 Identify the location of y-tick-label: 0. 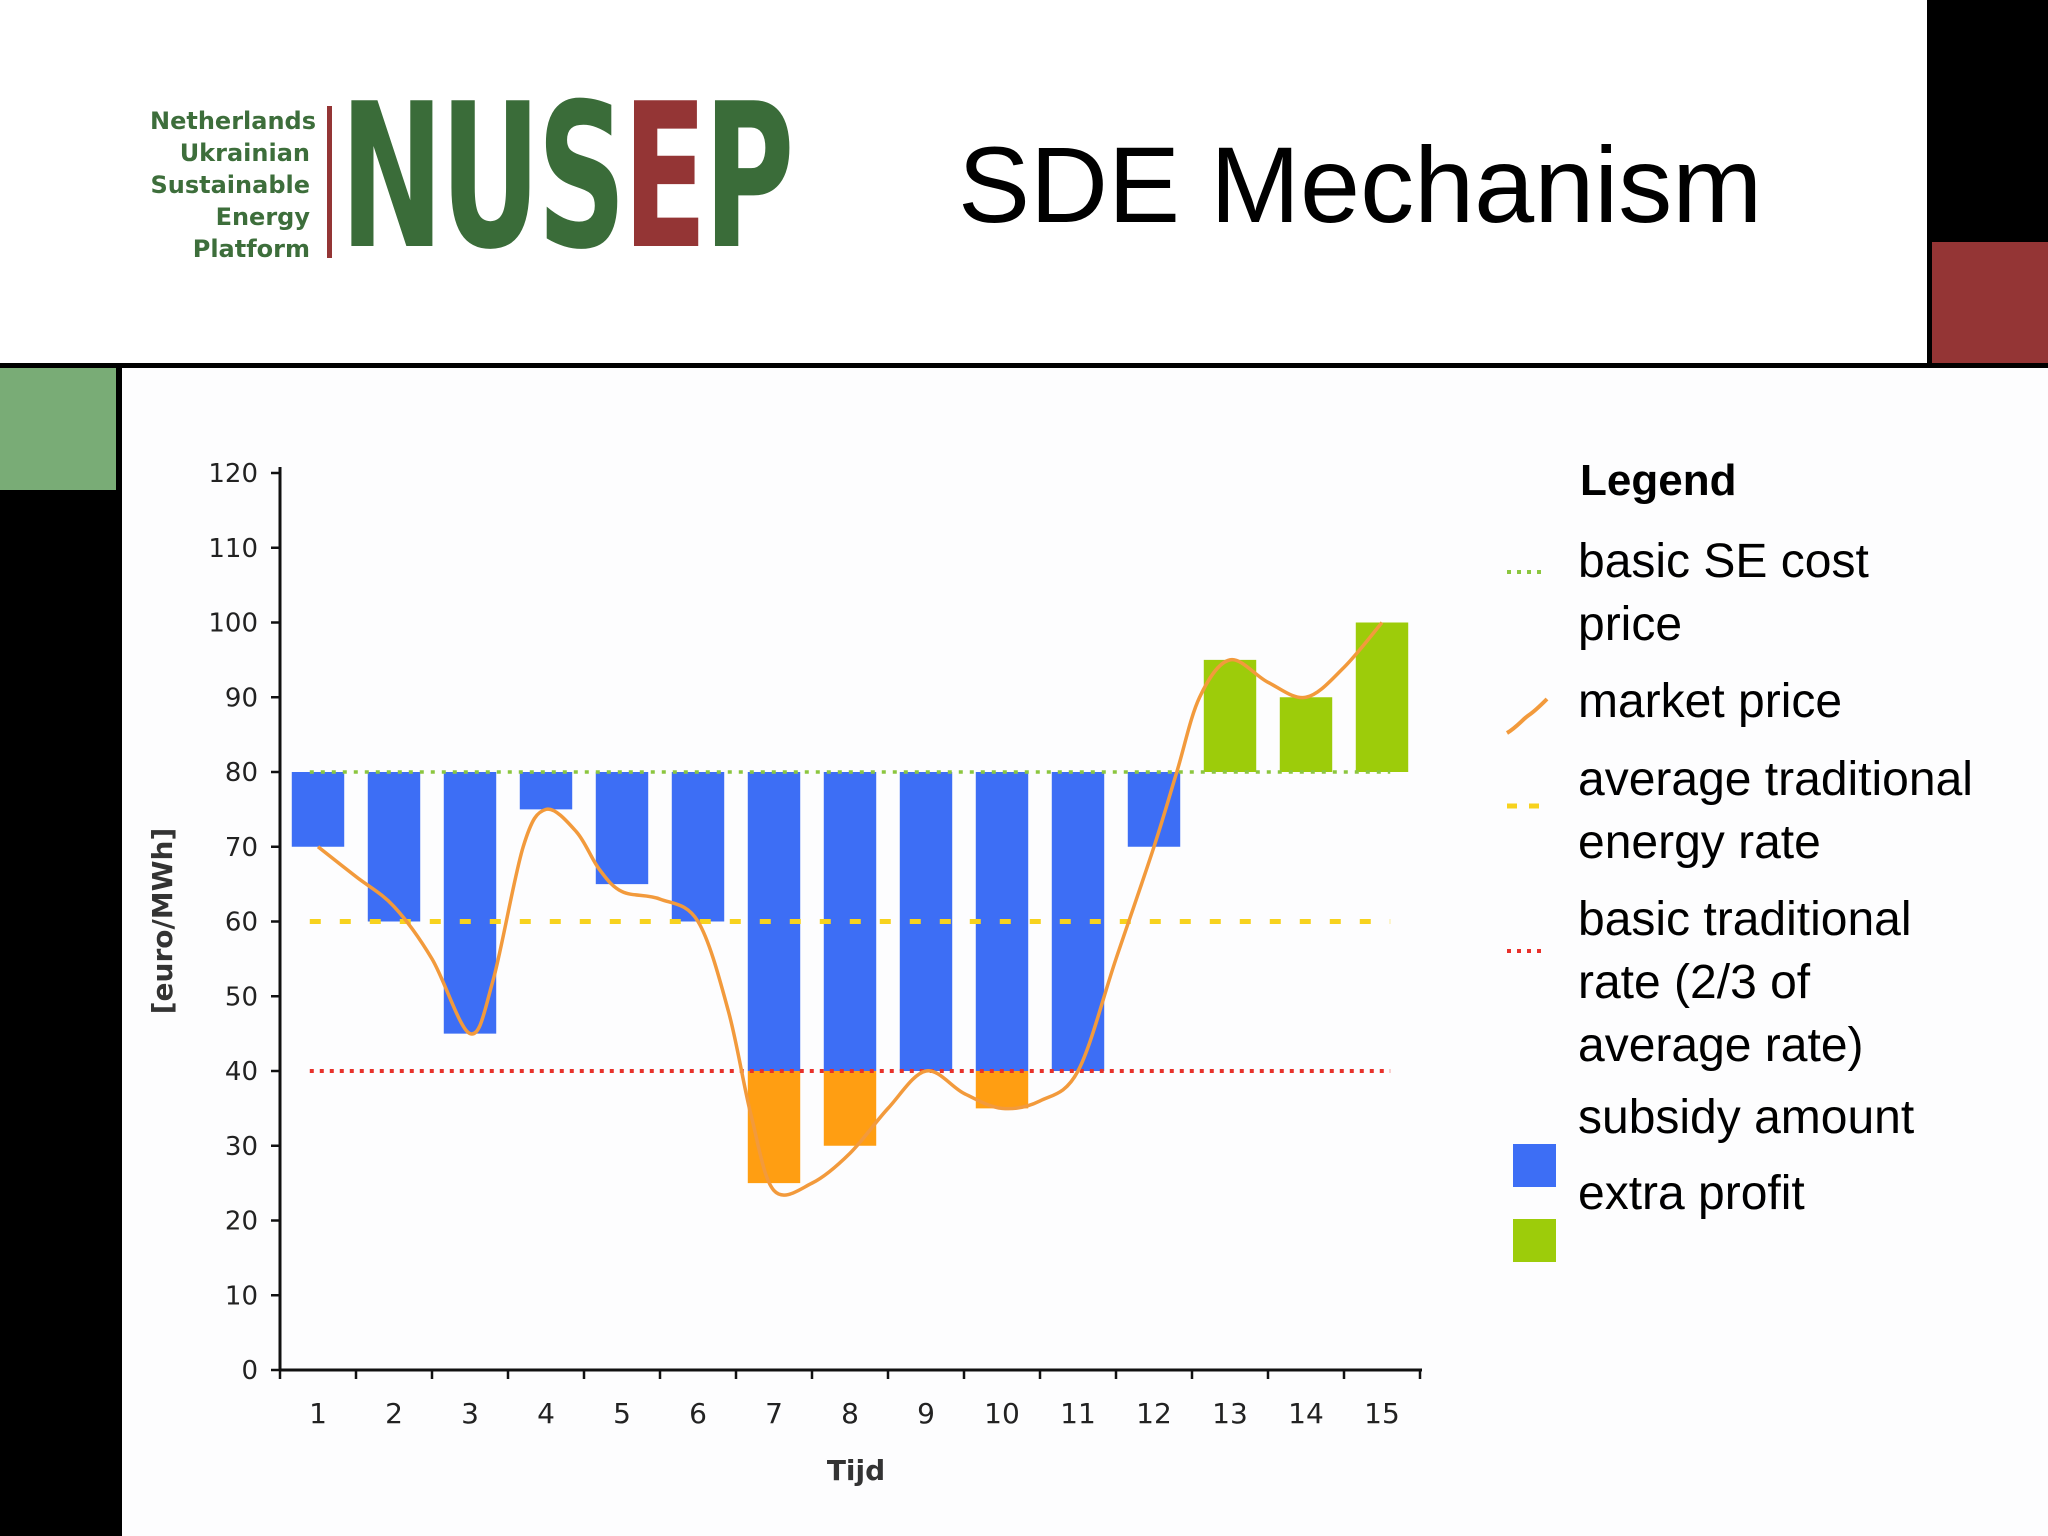
(249, 1371).